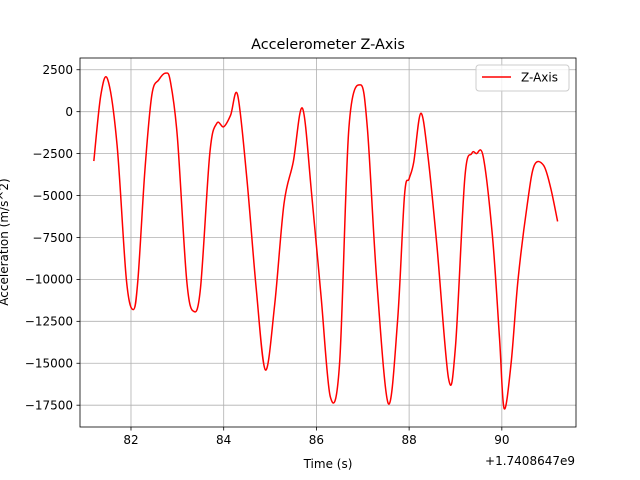 Image resolution: width=640 pixels, height=480 pixels. What do you see at coordinates (49, 322) in the screenshot?
I see `y-tick-label: −12500` at bounding box center [49, 322].